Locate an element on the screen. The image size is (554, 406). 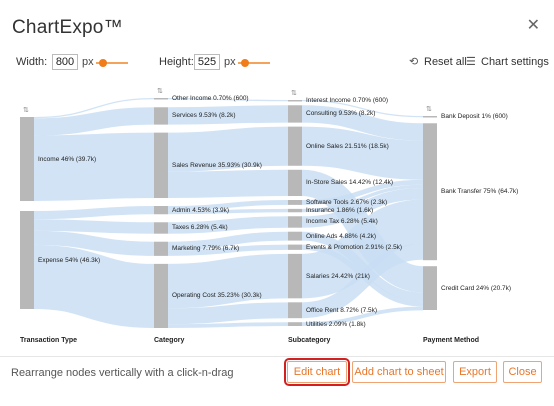
sankey-link-taxes-income_tax is located at coordinates (228, 225).